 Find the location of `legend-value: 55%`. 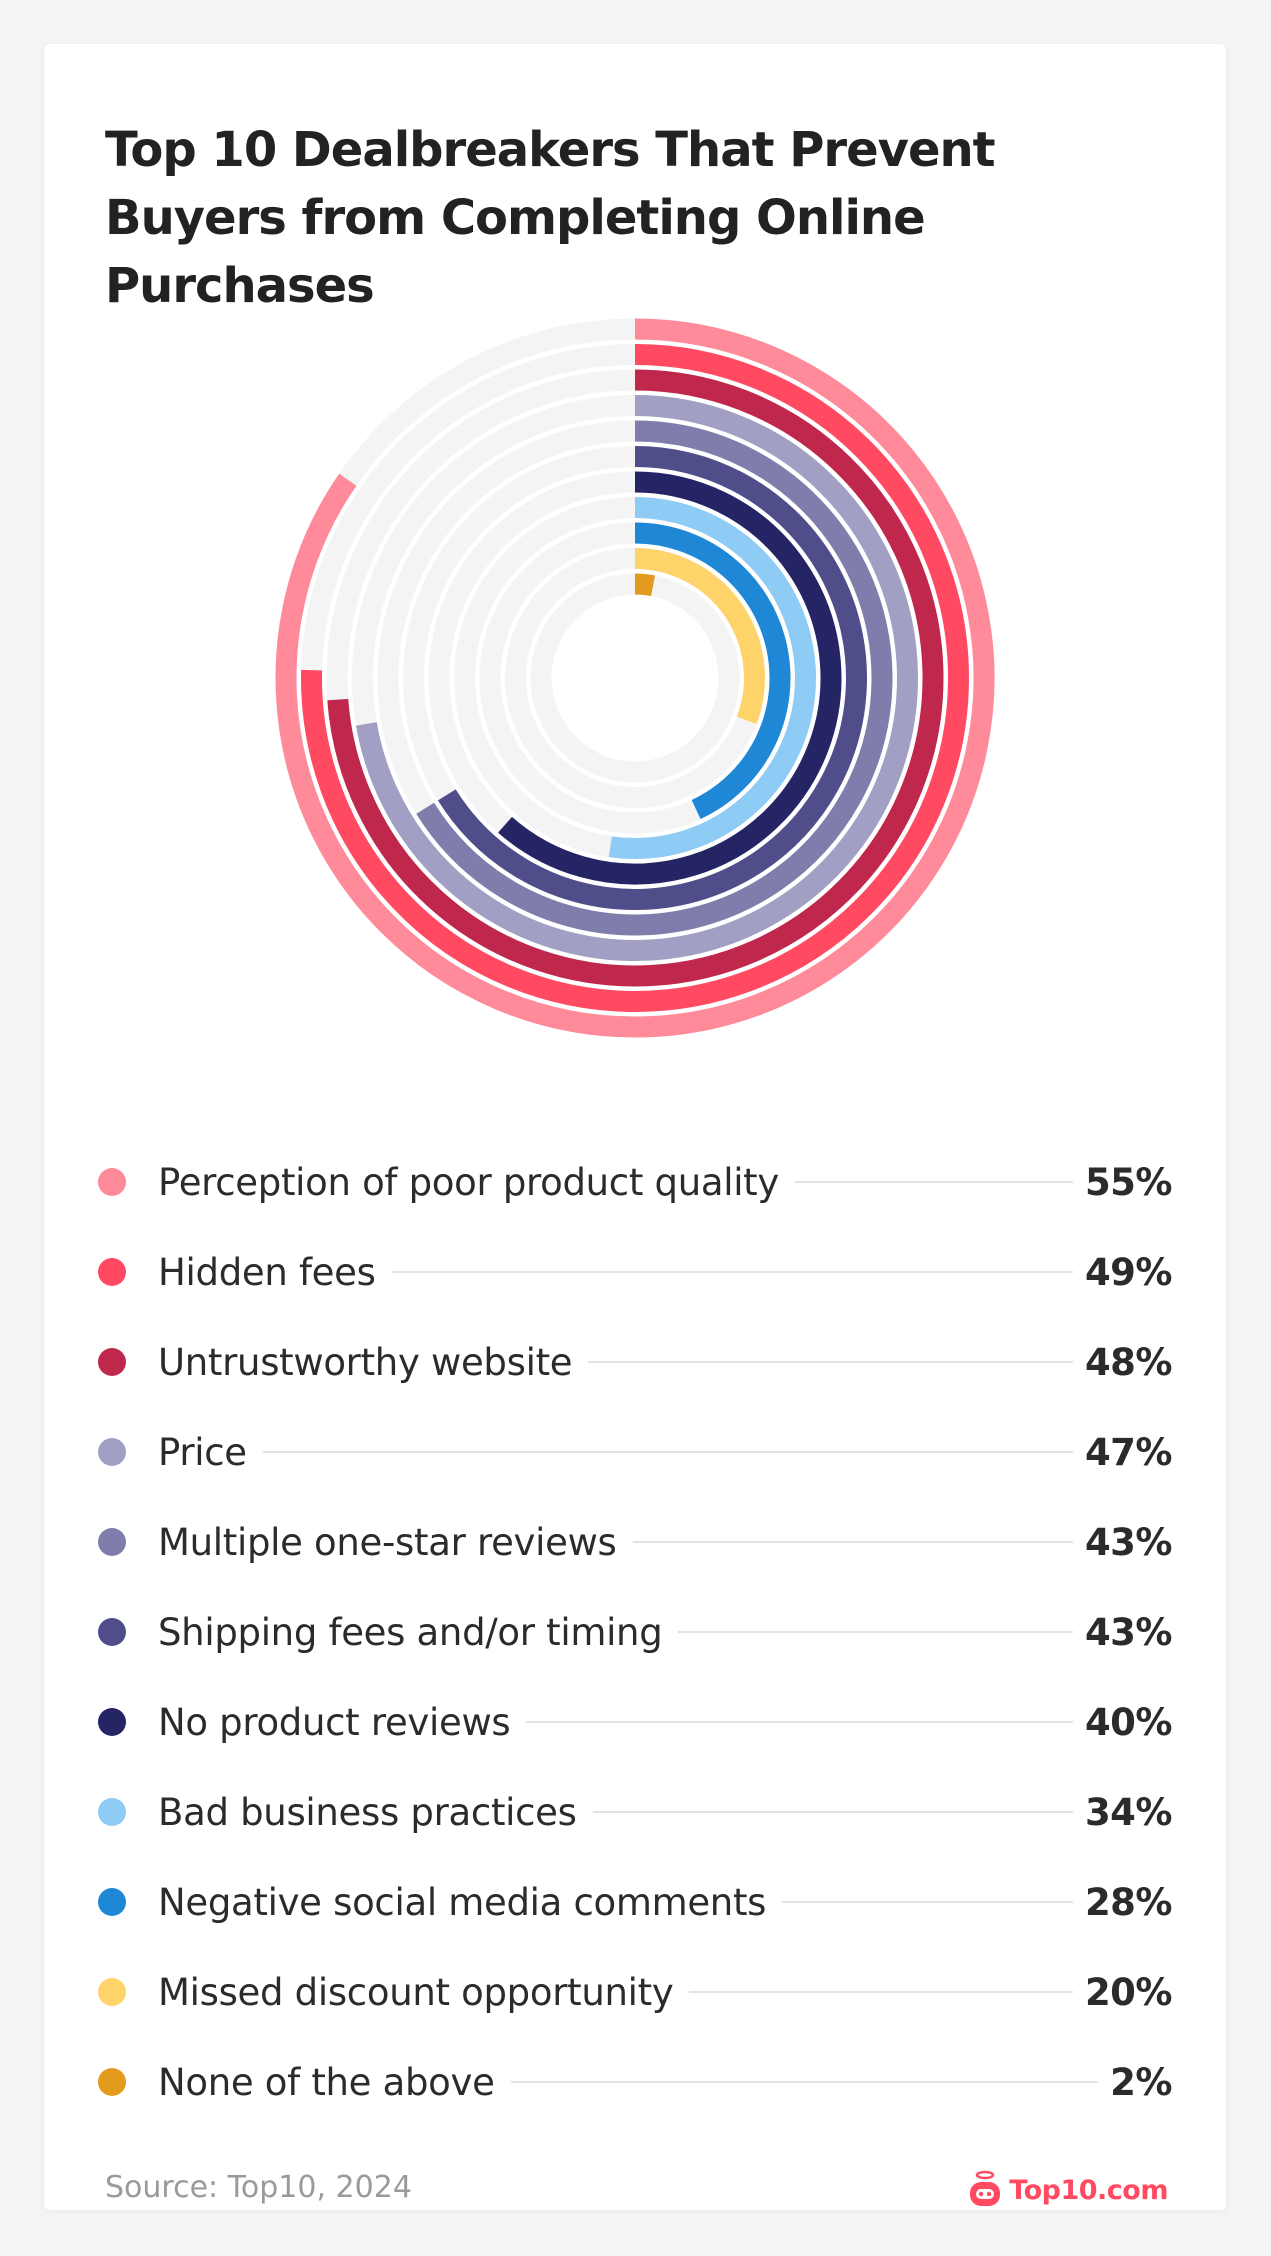

legend-value: 55% is located at coordinates (1128, 1182).